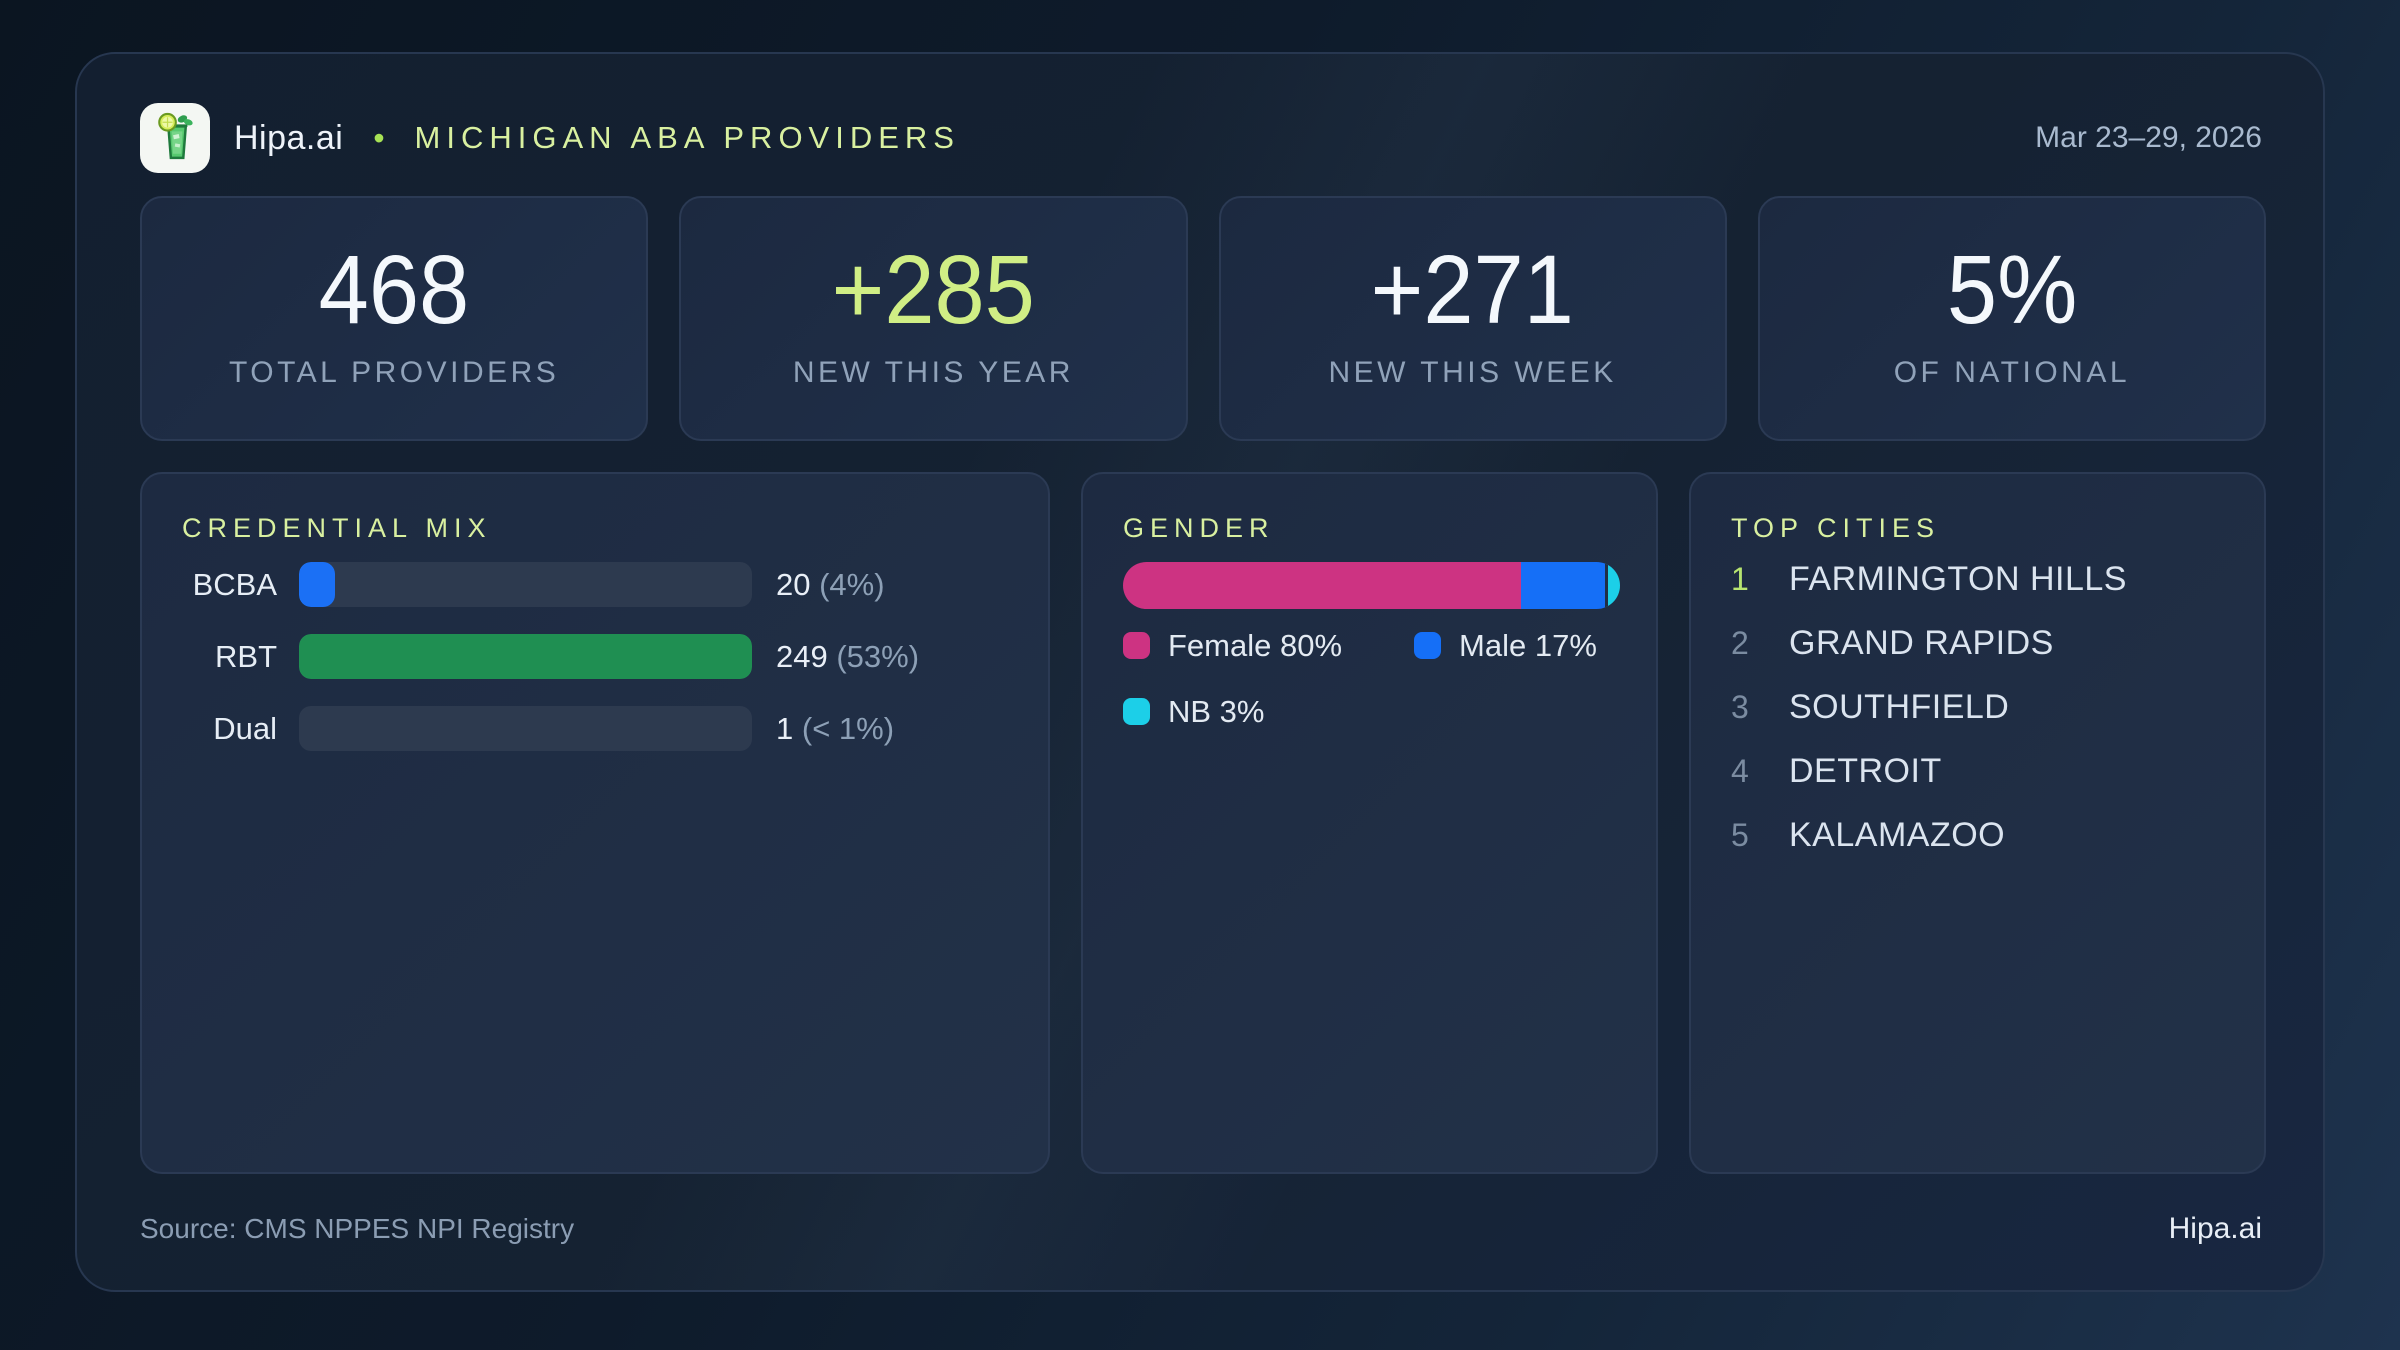 The height and width of the screenshot is (1350, 2400). Describe the element at coordinates (1740, 578) in the screenshot. I see `city-rank: 1` at that location.